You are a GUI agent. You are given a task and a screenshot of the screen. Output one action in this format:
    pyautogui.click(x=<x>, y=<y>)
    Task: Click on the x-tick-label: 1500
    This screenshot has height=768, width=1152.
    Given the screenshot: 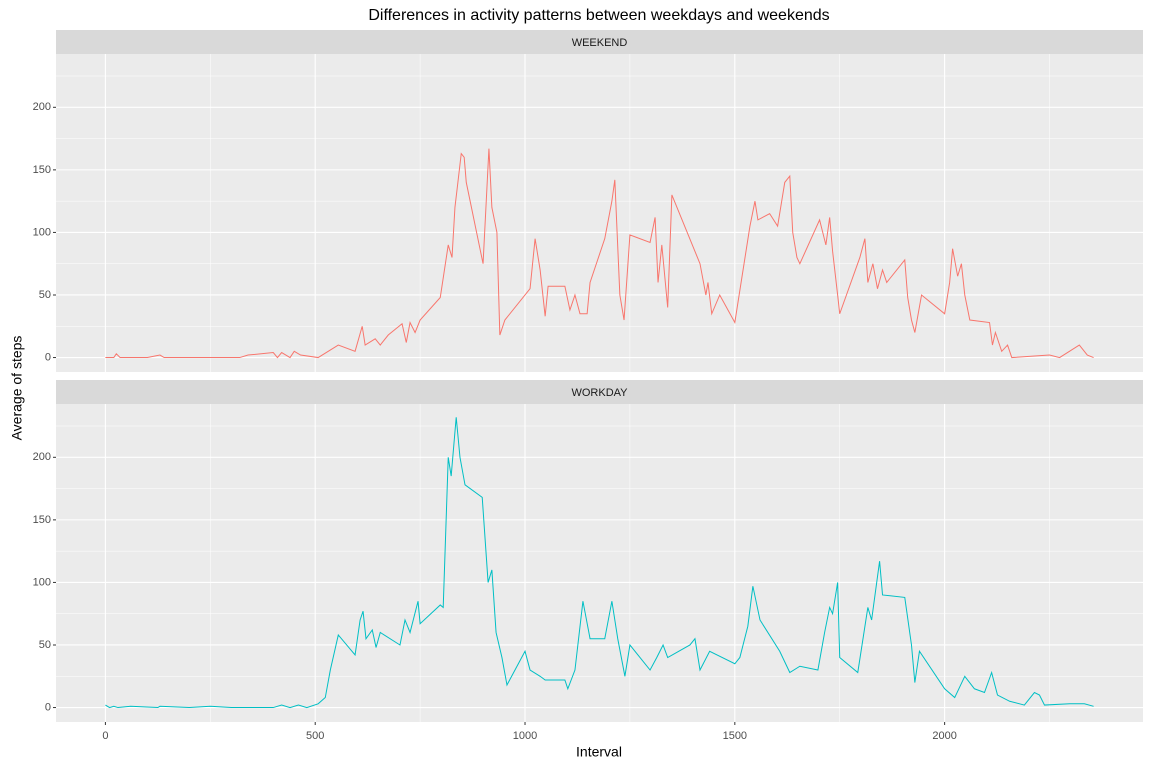 What is the action you would take?
    pyautogui.click(x=735, y=736)
    